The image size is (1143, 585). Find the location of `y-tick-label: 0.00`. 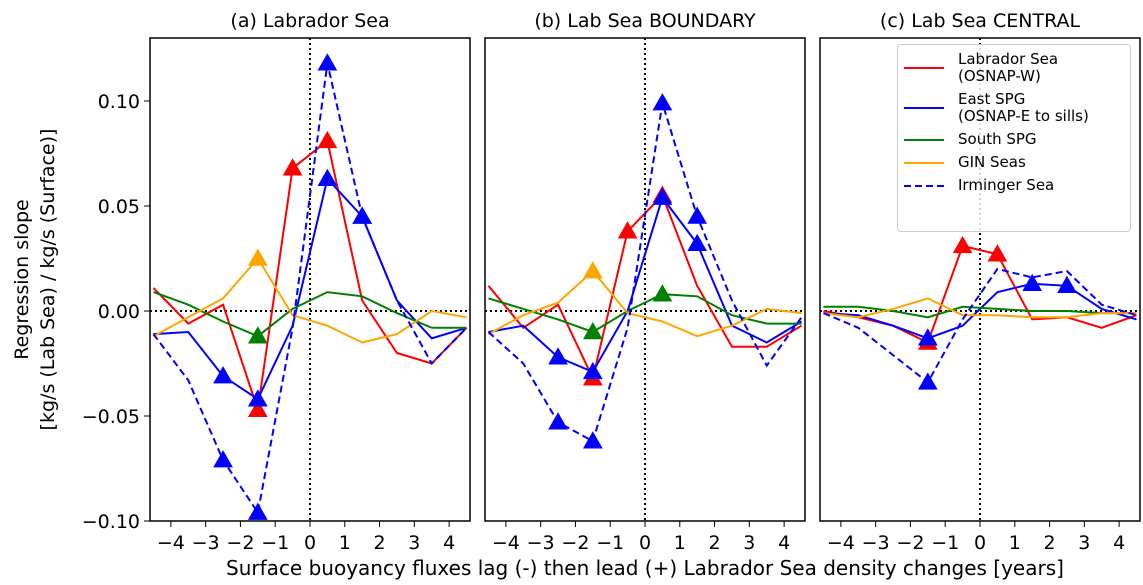

y-tick-label: 0.00 is located at coordinates (119, 312).